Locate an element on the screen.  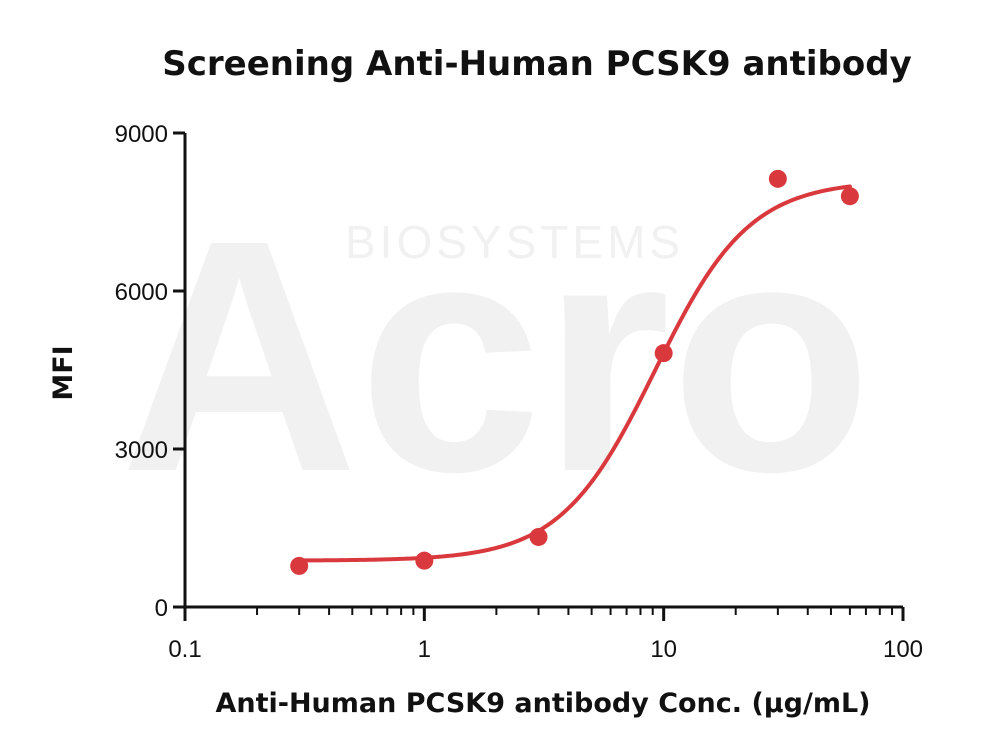
x-tick-label-0: 0.1 is located at coordinates (184, 649).